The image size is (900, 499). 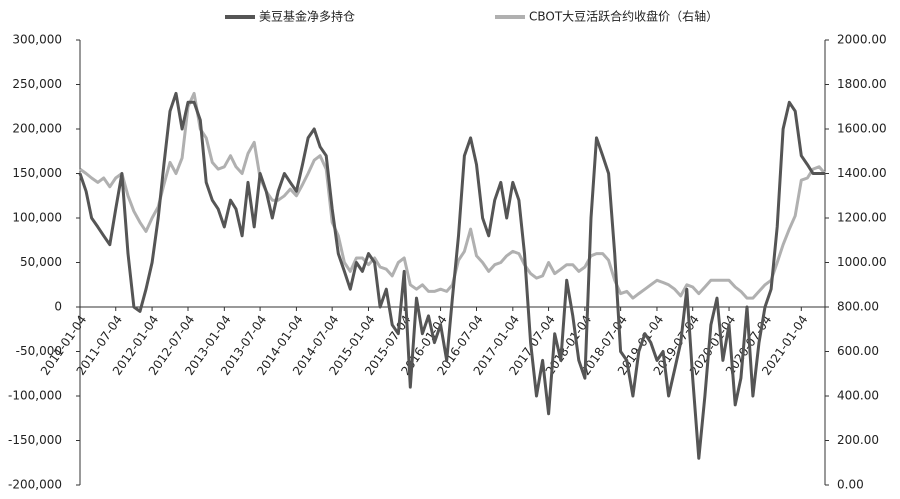 I want to click on y2-tick-label: 0.00, so click(x=850, y=485).